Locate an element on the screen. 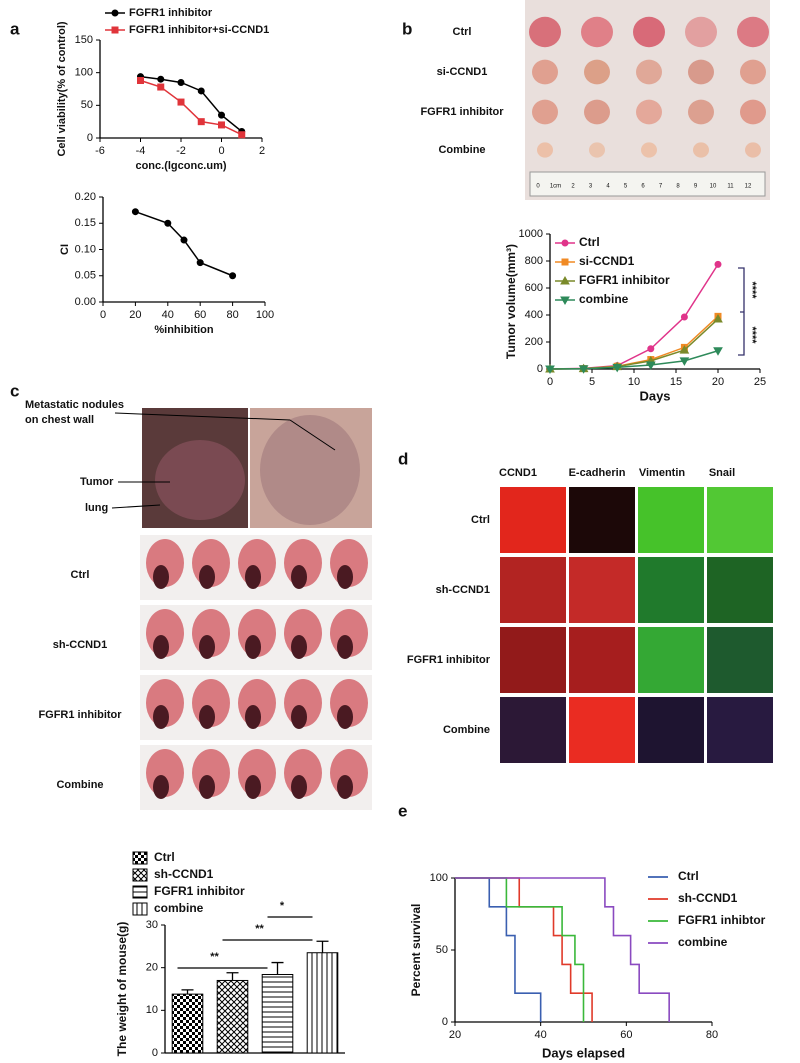 The height and width of the screenshot is (1063, 800). y-axis-label: Cell viability(% of control) is located at coordinates (62, 88).